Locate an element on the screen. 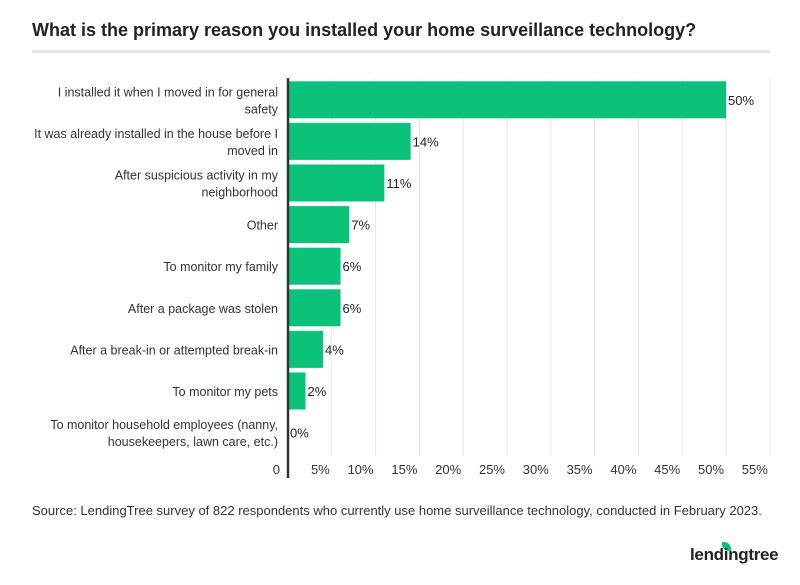  category-label: housekeepers, lawn care, etc.) is located at coordinates (193, 442).